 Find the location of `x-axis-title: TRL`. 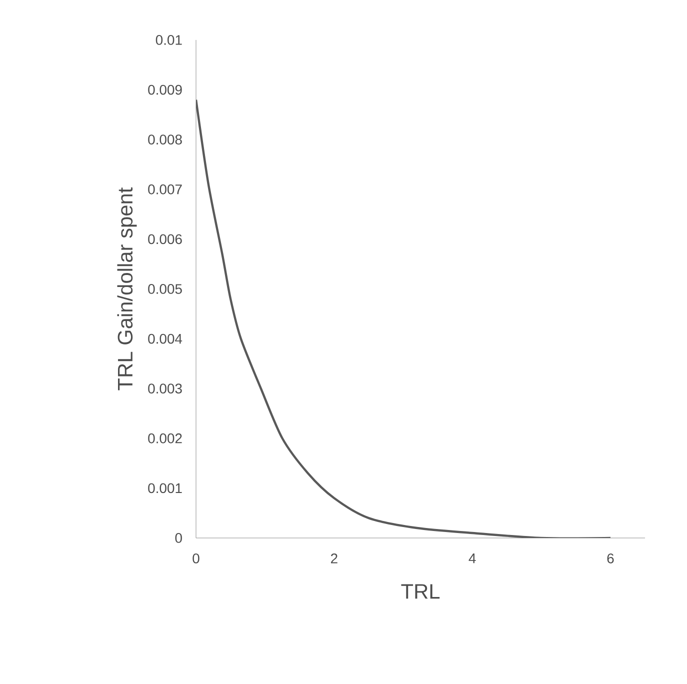

x-axis-title: TRL is located at coordinates (420, 591).